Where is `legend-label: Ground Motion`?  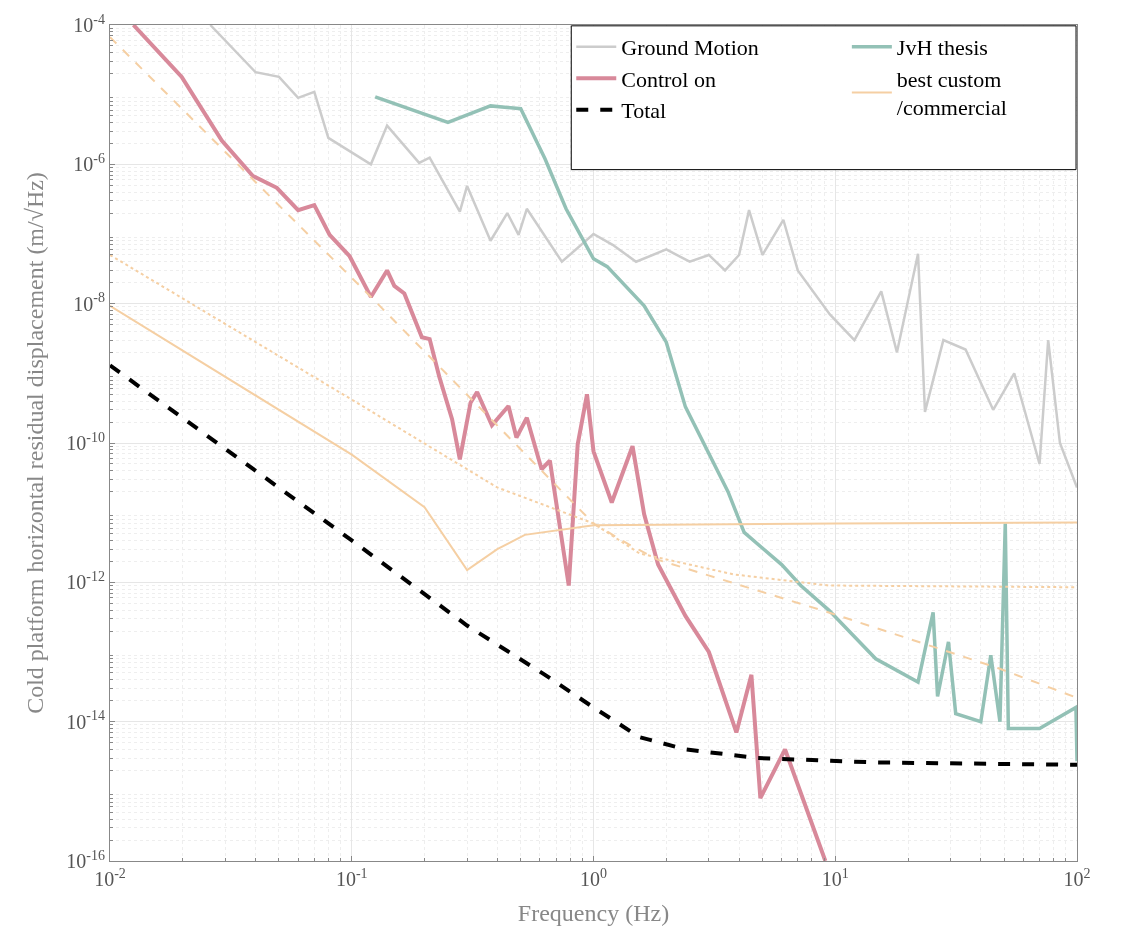
legend-label: Ground Motion is located at coordinates (690, 48).